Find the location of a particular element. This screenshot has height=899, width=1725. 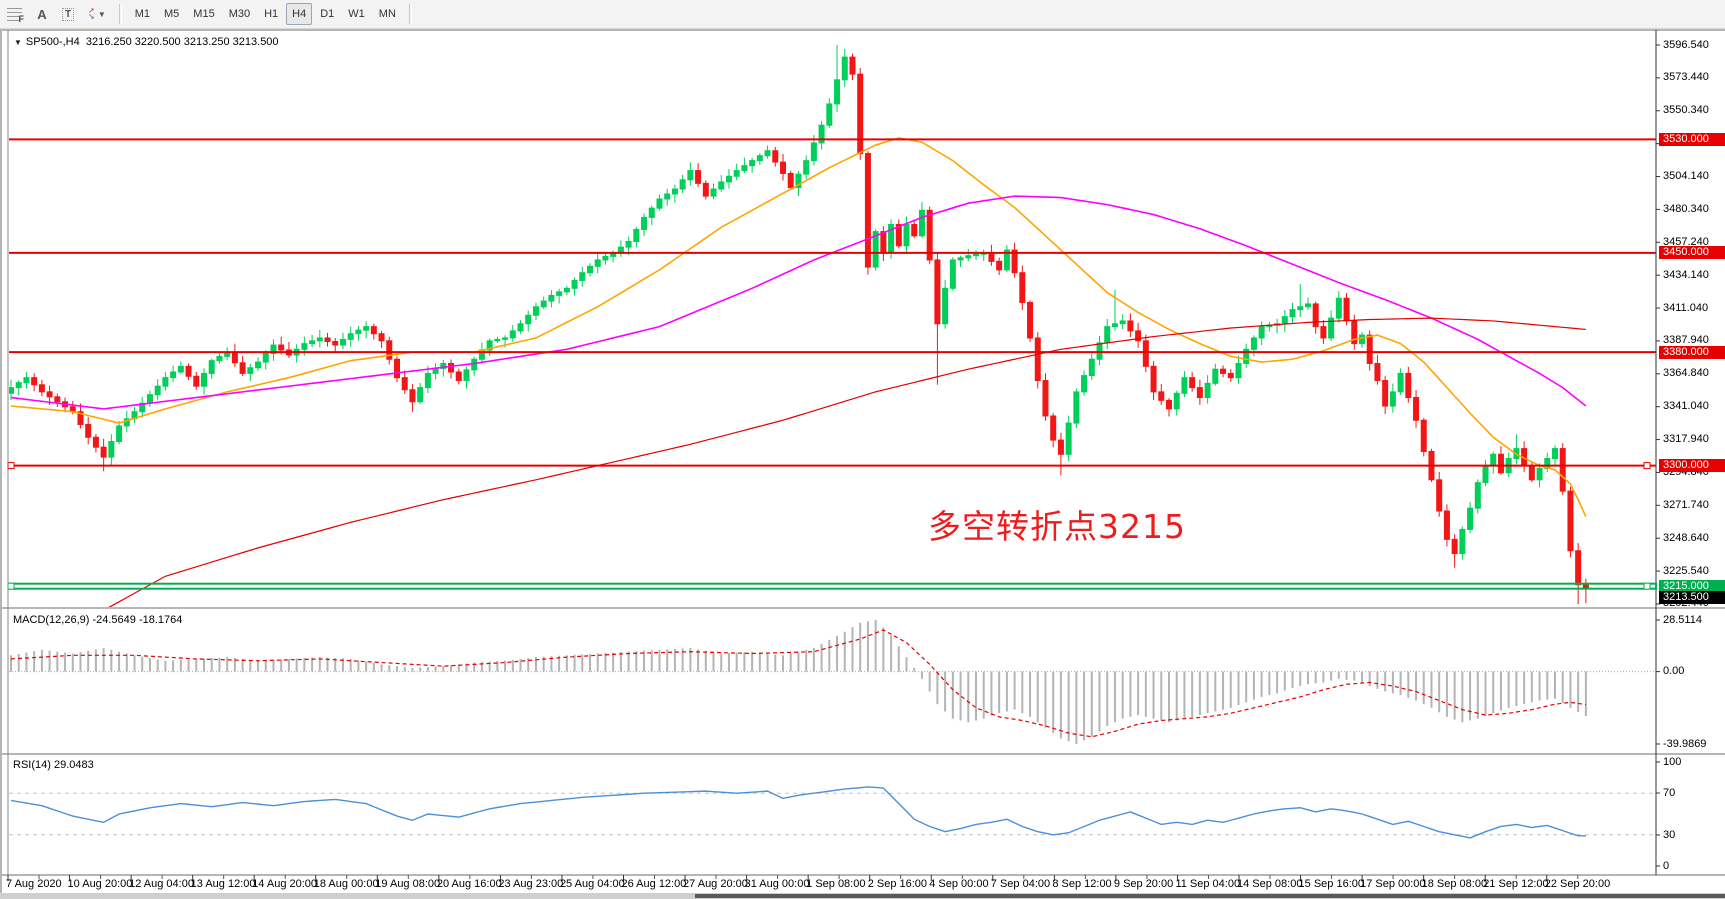

rsi-line is located at coordinates (798, 812).